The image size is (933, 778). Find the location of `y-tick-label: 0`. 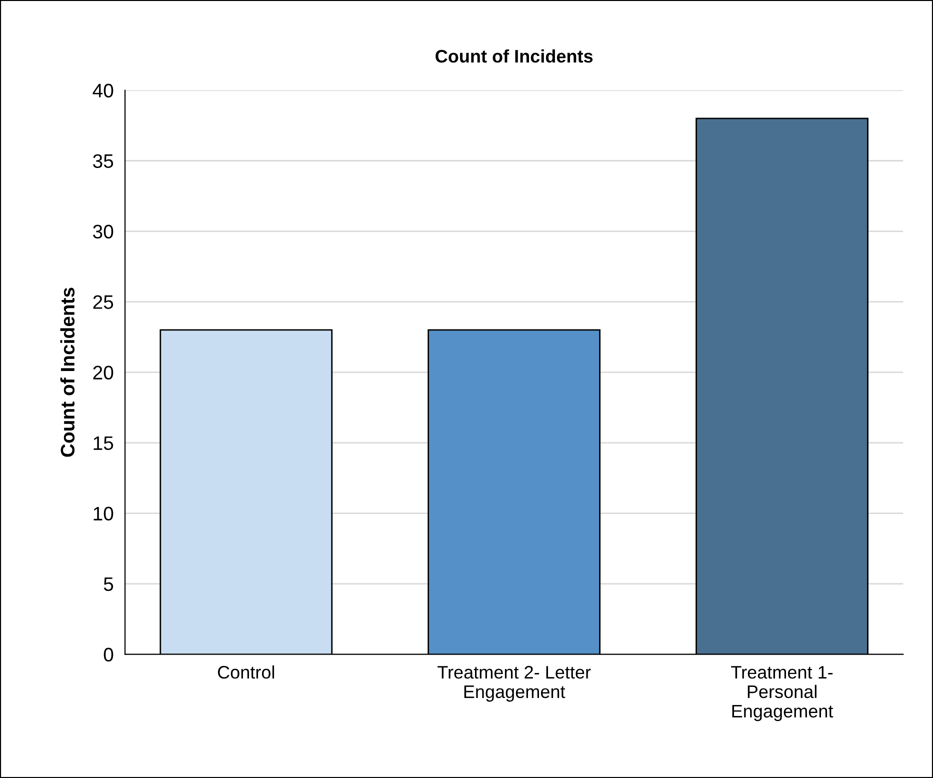

y-tick-label: 0 is located at coordinates (109, 655).